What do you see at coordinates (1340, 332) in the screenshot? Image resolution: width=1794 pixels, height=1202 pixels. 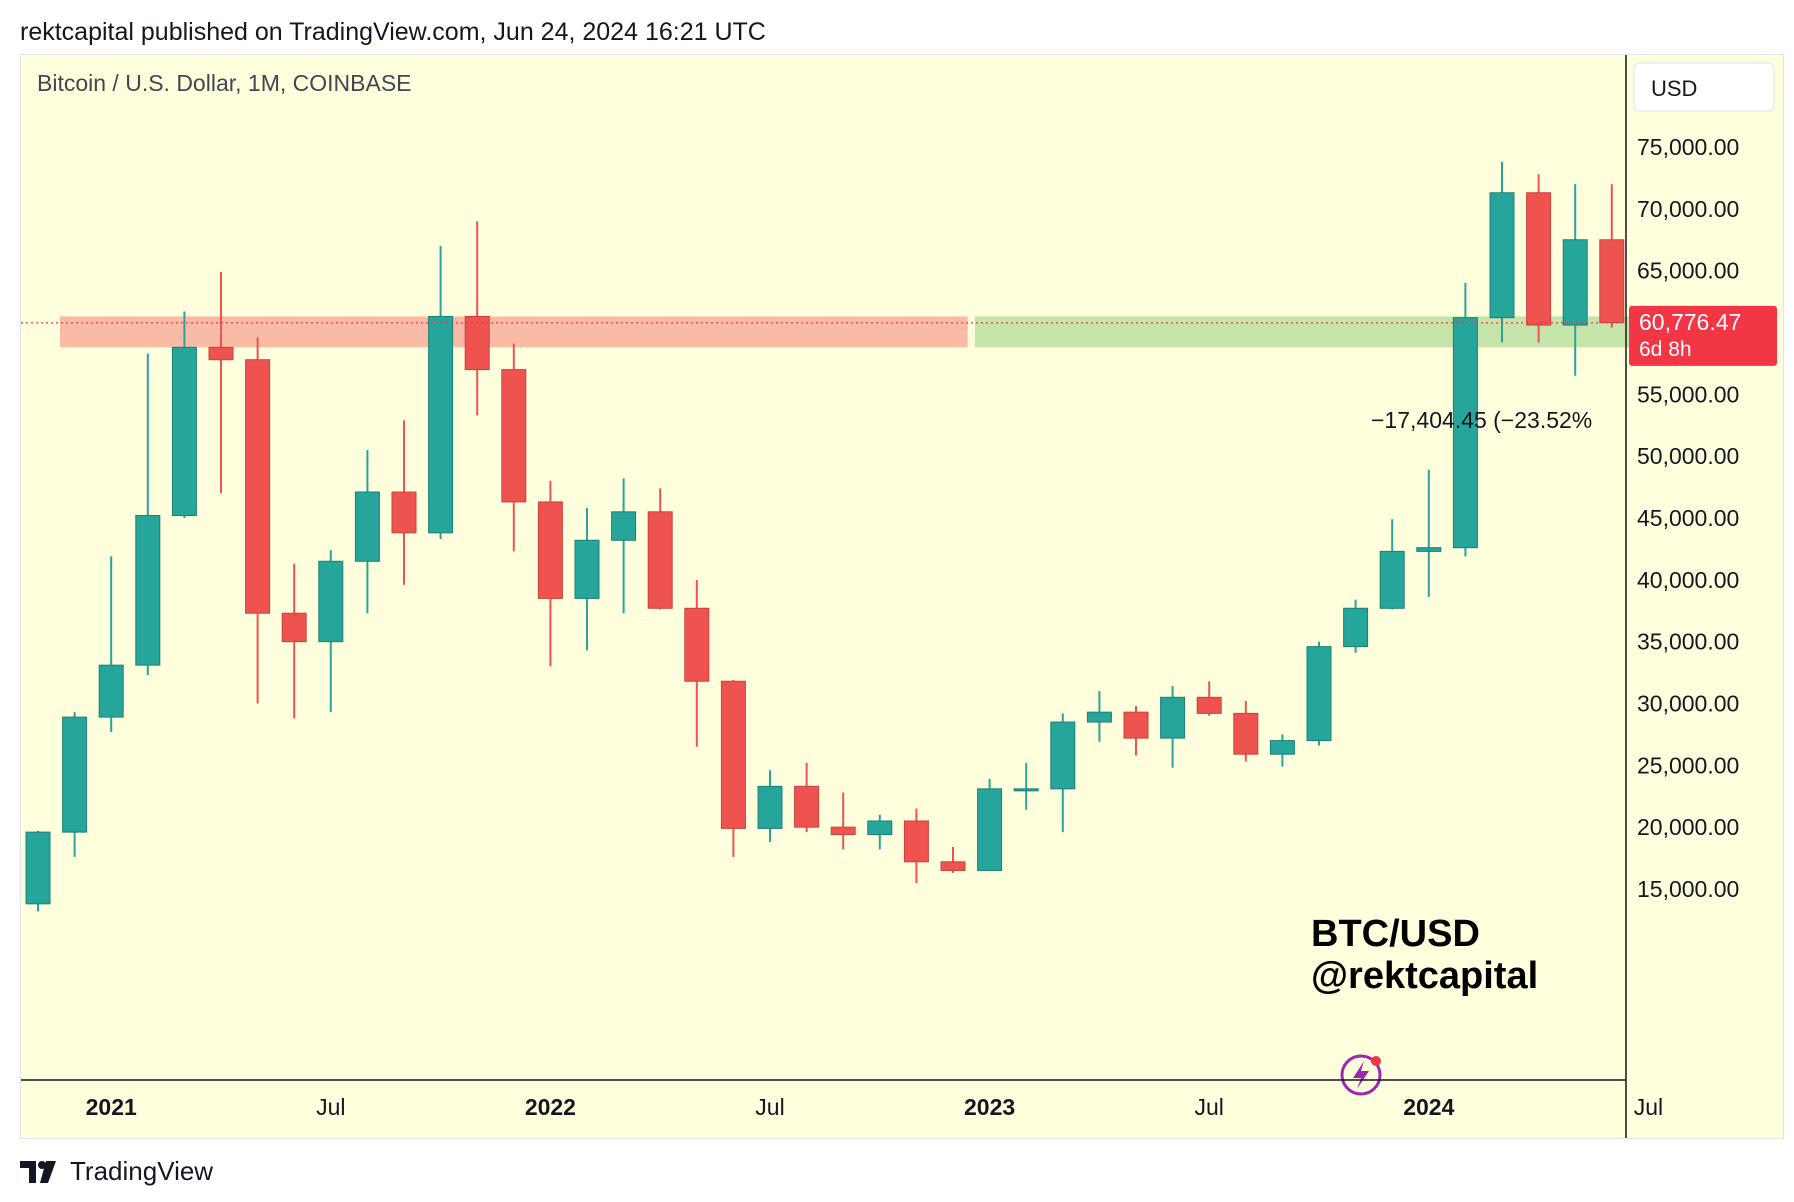 I see `green-zone` at bounding box center [1340, 332].